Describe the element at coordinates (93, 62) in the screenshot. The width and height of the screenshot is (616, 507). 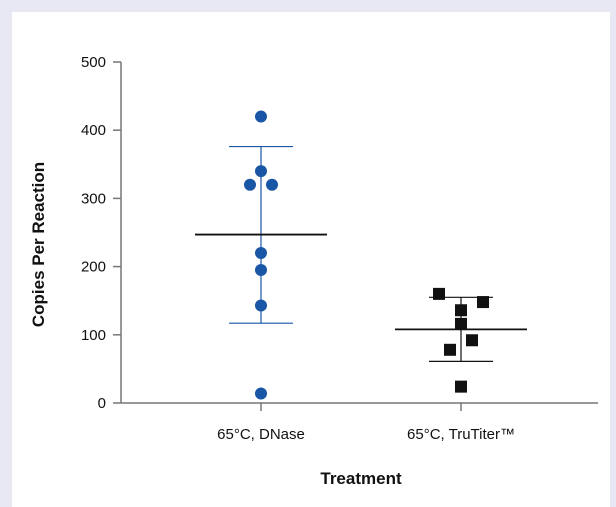
I see `y-tick-label: 500` at that location.